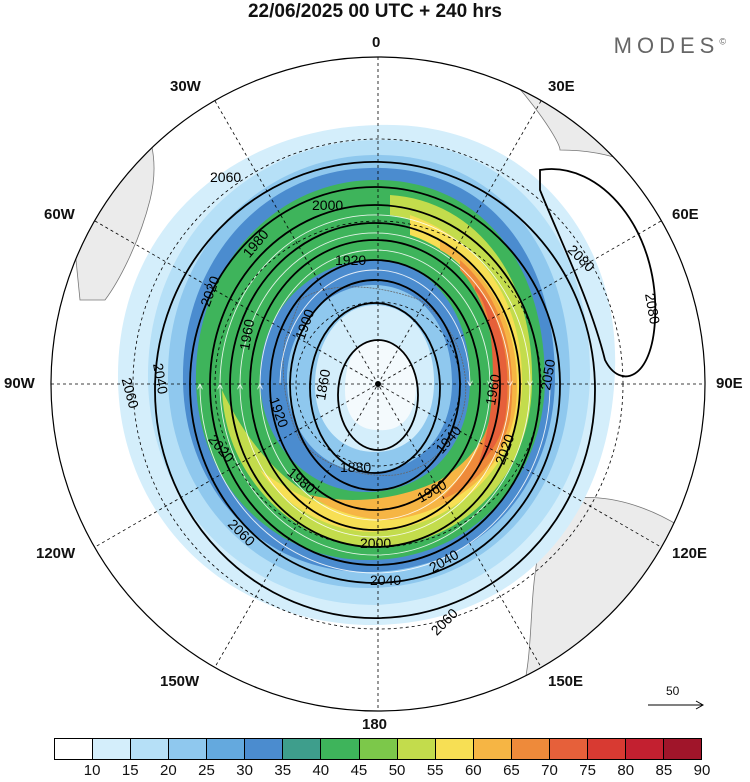 The height and width of the screenshot is (782, 750). I want to click on page-title: 22/06/2025 00 UTC + 240 hrs, so click(375, 11).